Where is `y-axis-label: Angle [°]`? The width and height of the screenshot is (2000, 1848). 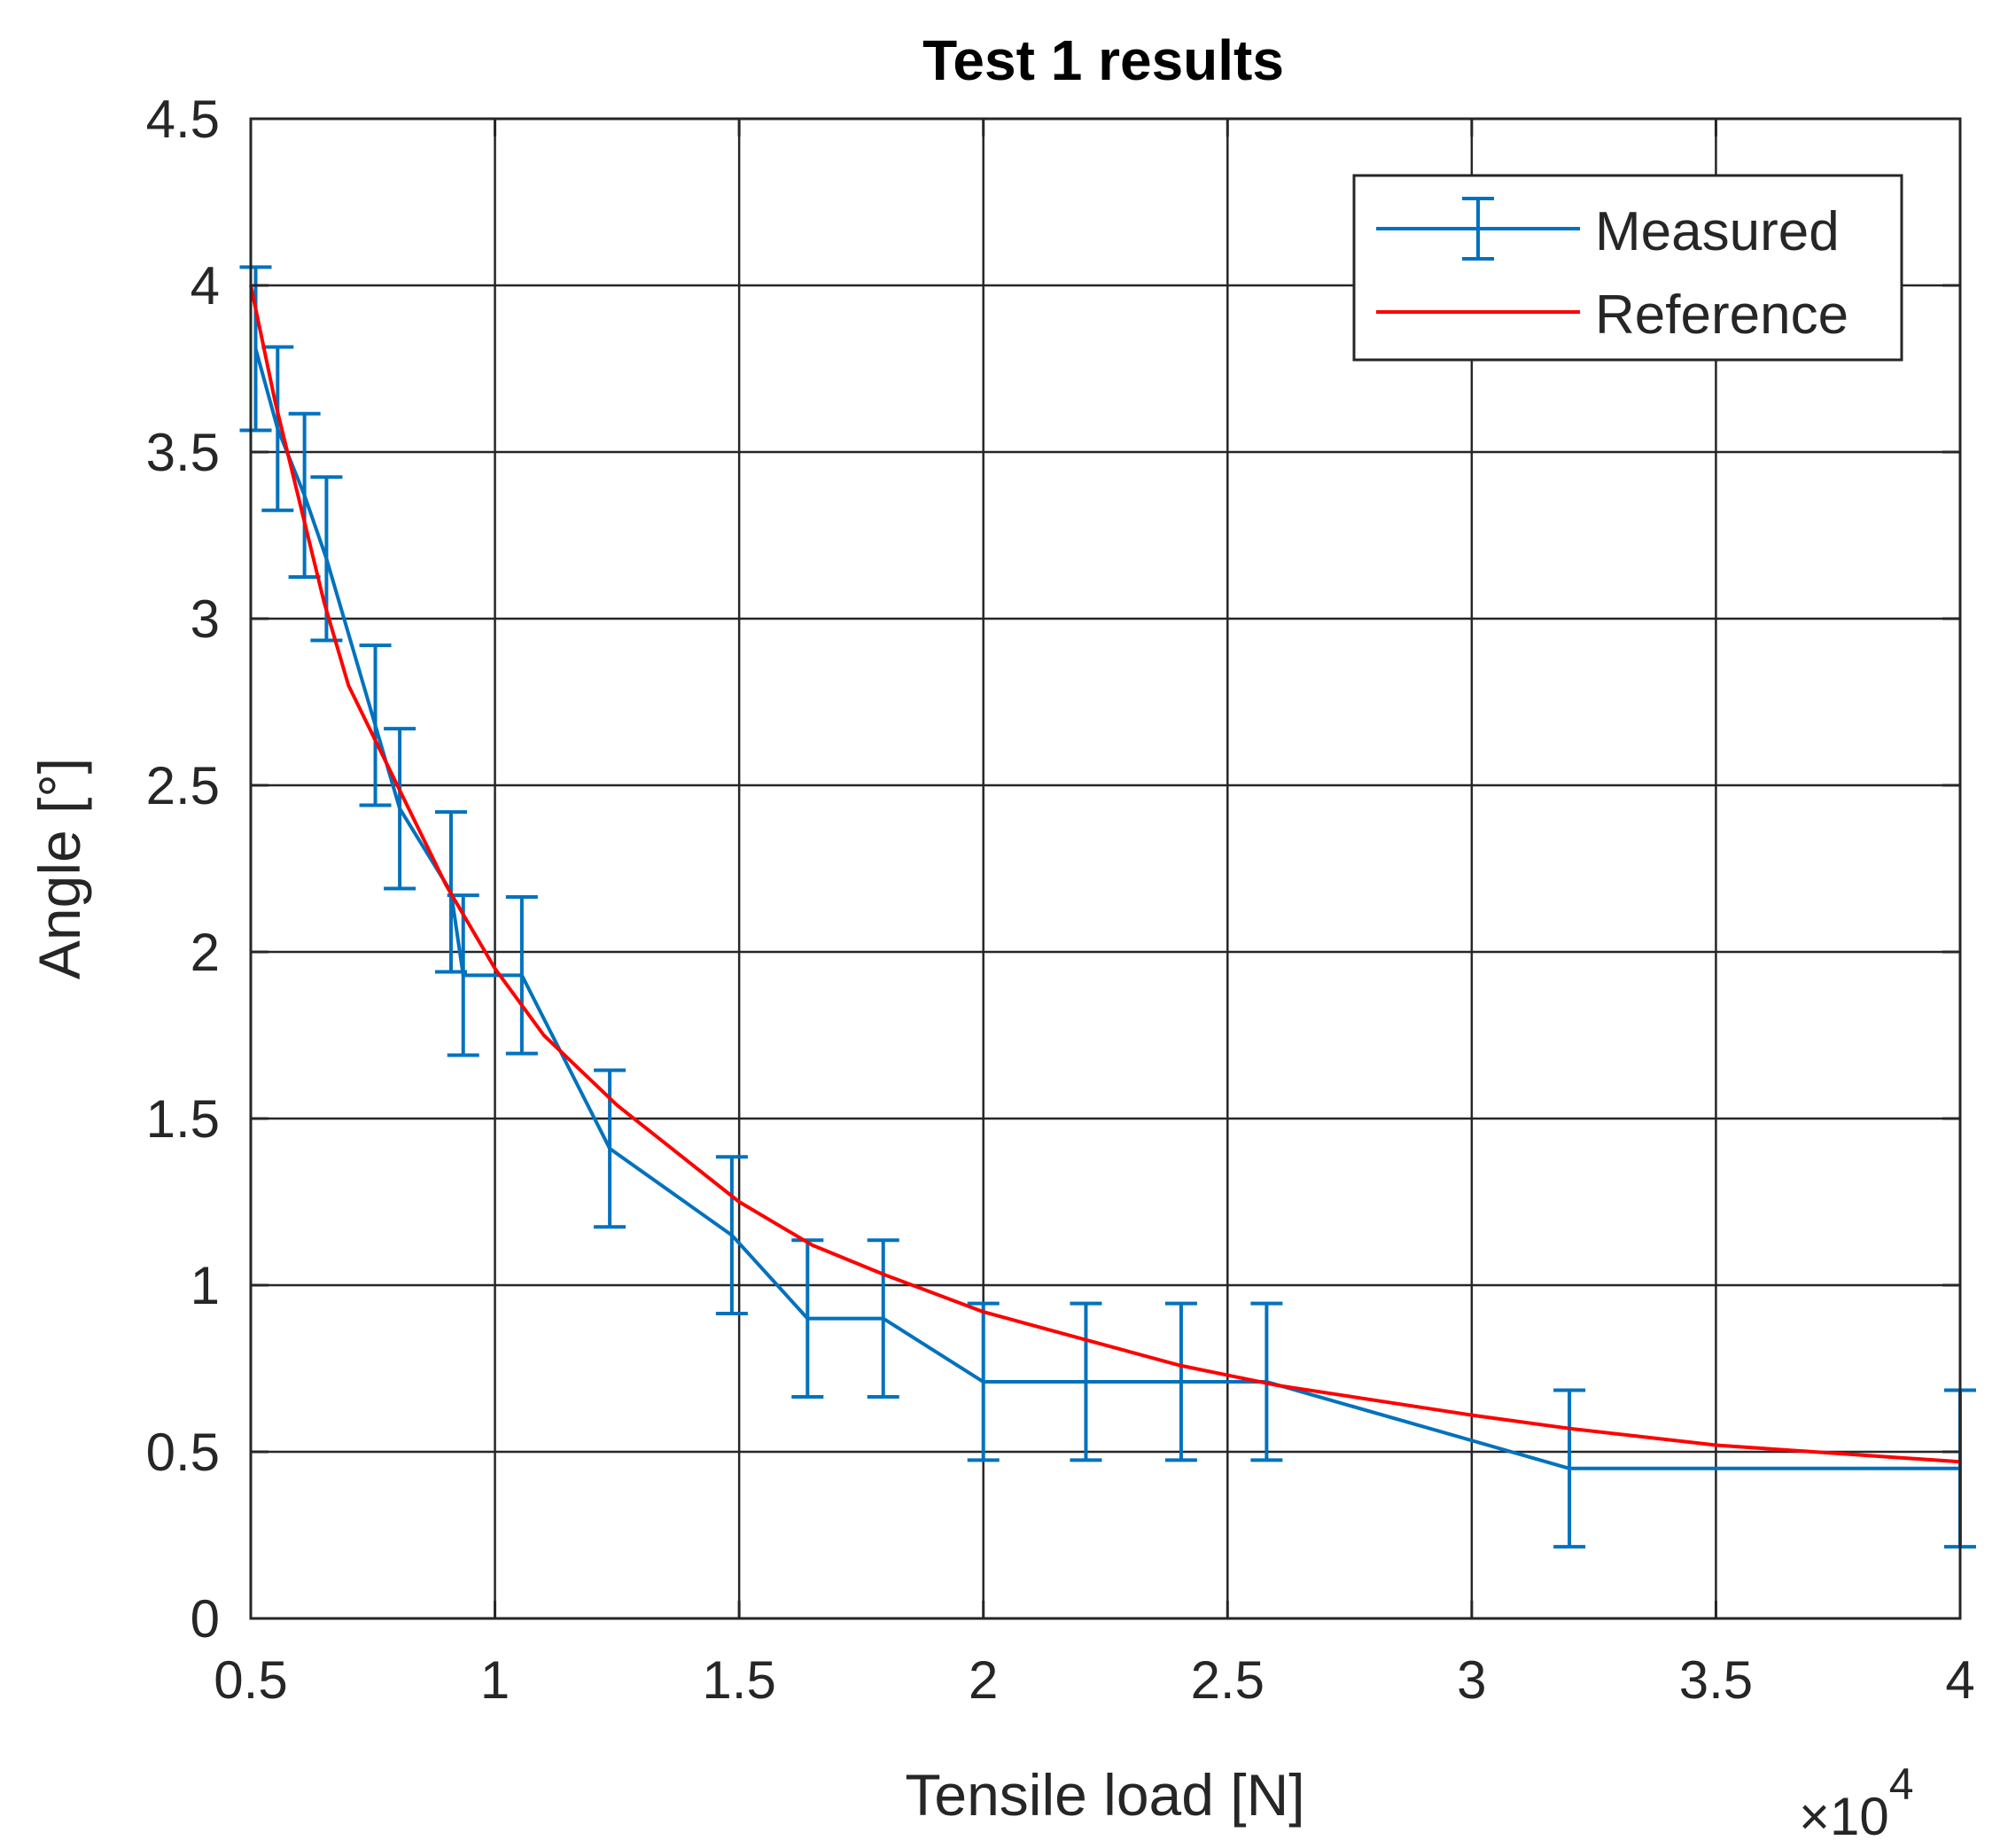 y-axis-label: Angle [°] is located at coordinates (60, 868).